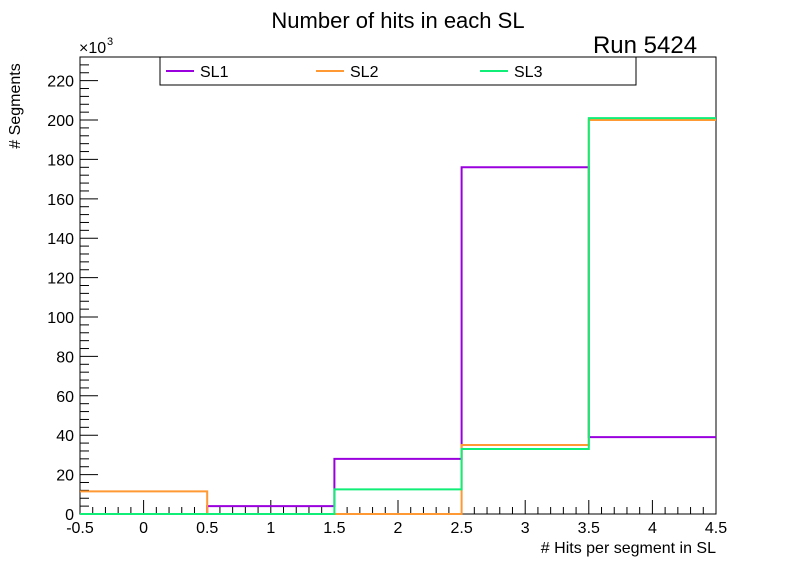 This screenshot has height=572, width=796. What do you see at coordinates (214, 72) in the screenshot?
I see `legend-label-sl1: SL1` at bounding box center [214, 72].